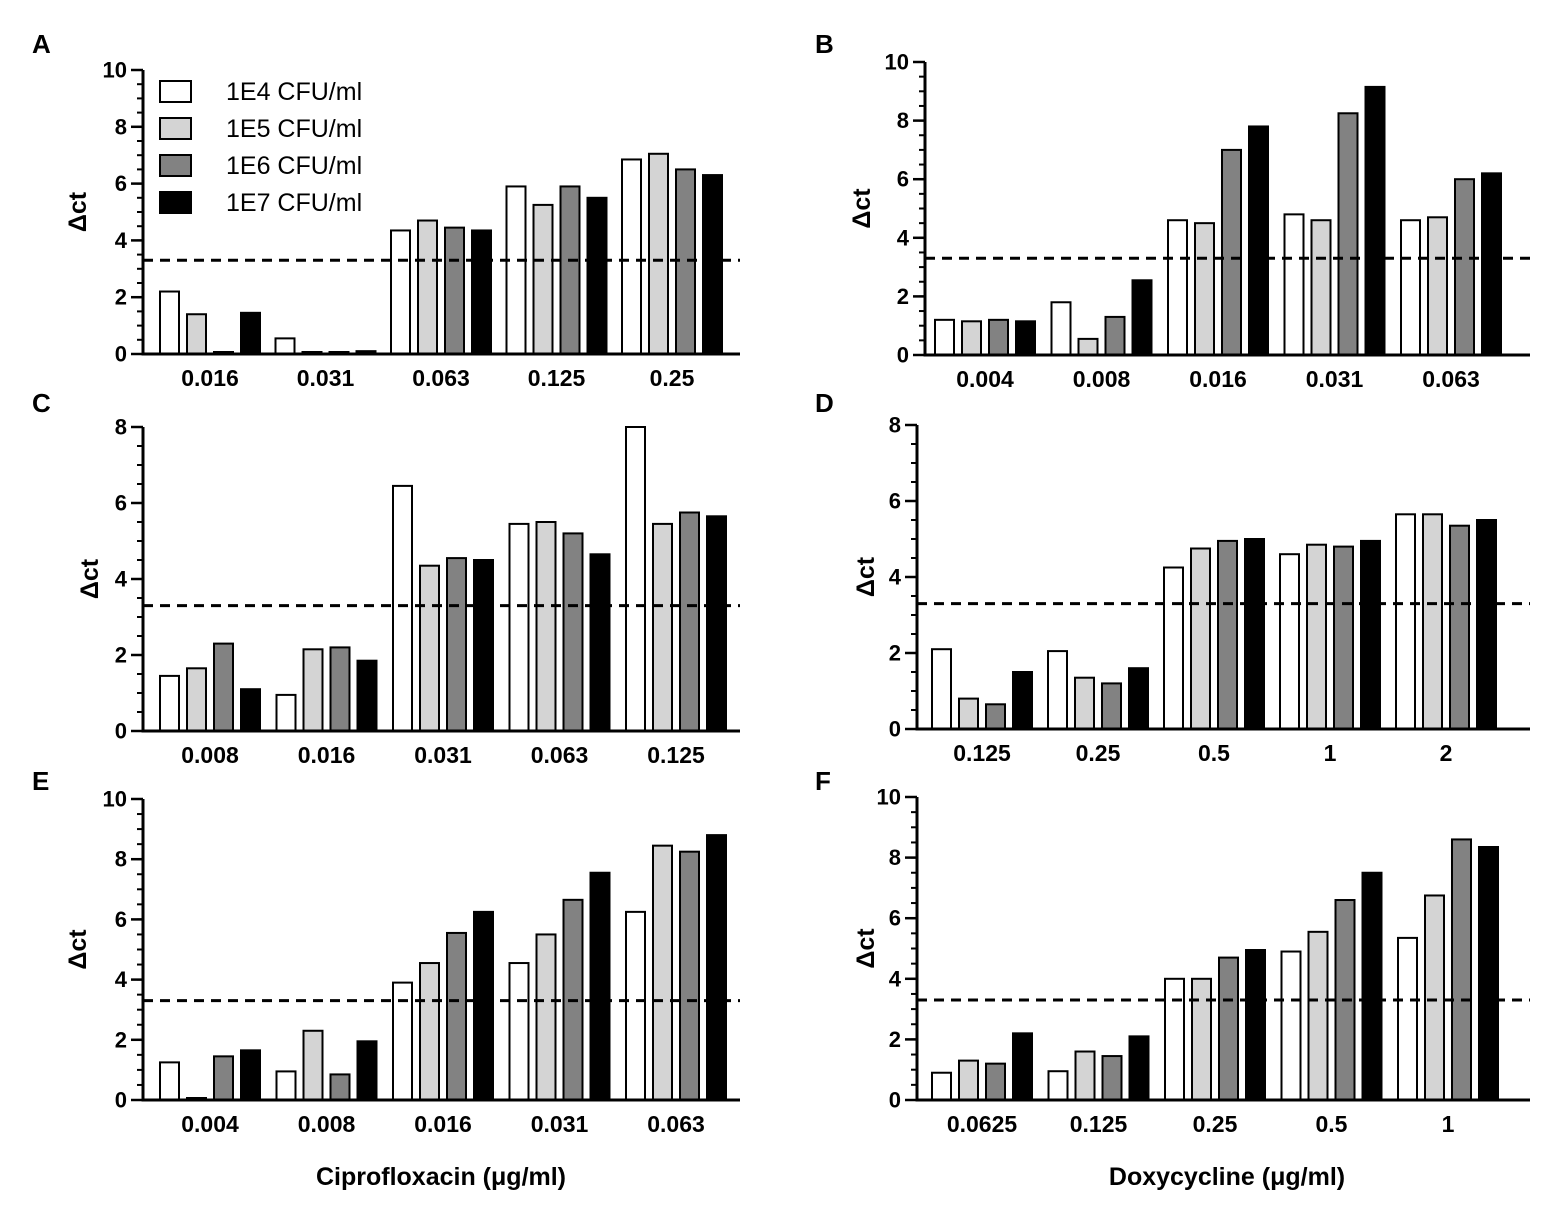 This screenshot has width=1562, height=1221. I want to click on panel-f: F Δct 0 2 4 6 8 10 0.0625 0.125 0.25 0.5 1, so click(1172, 951).